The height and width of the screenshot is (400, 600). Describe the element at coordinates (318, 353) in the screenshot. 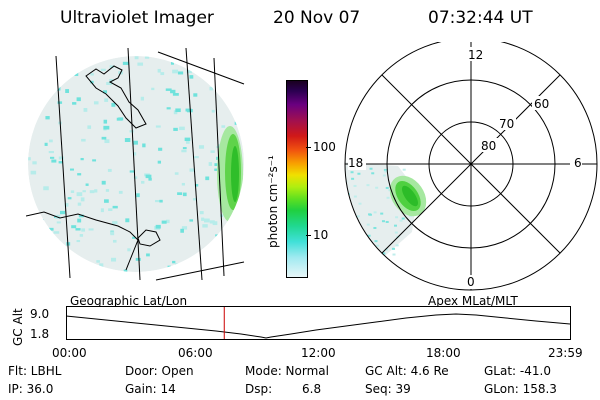

I see `altitude-xtick-1200: 12:00` at that location.